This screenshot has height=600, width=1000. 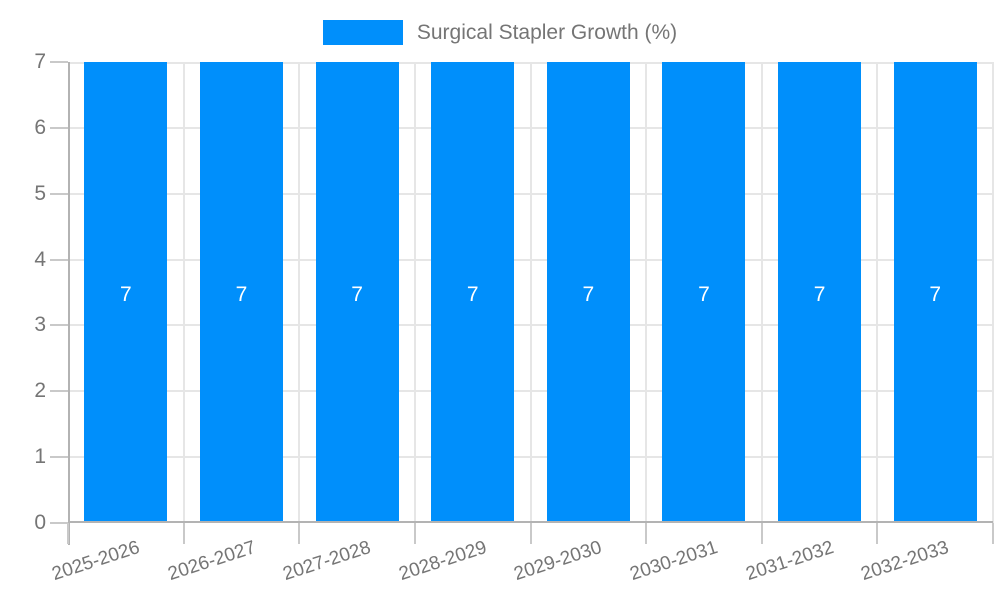 I want to click on y-axis-label: 2, so click(x=40, y=391).